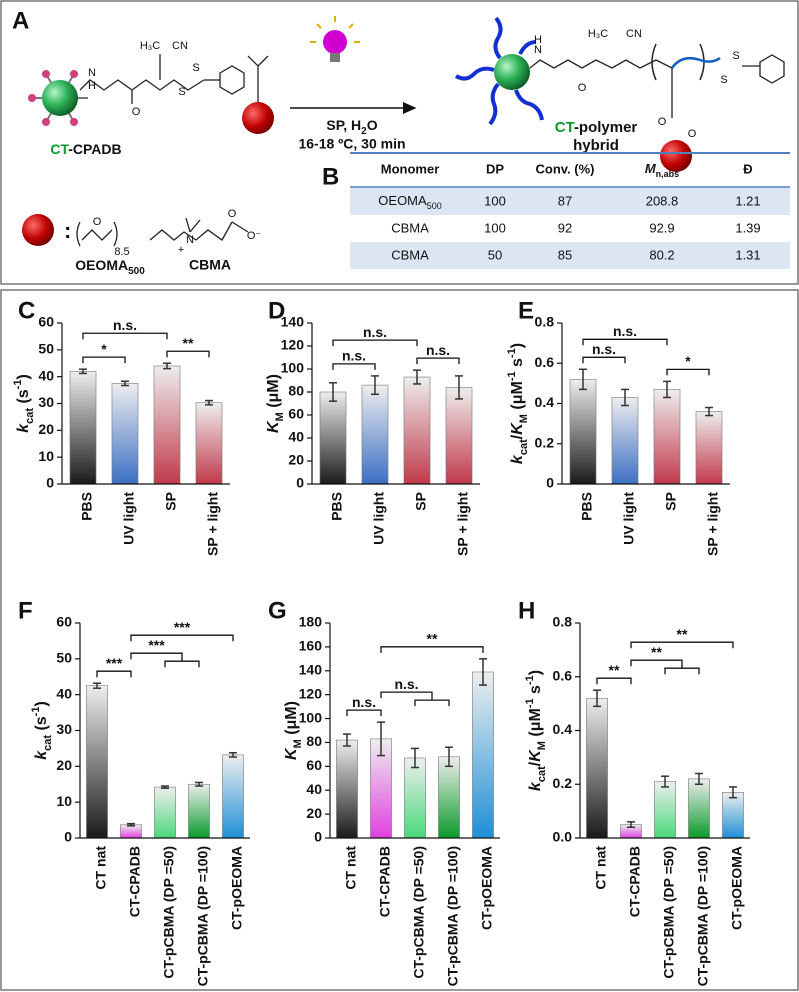 The height and width of the screenshot is (992, 799). What do you see at coordinates (101, 265) in the screenshot?
I see `label-part: OEOMA` at bounding box center [101, 265].